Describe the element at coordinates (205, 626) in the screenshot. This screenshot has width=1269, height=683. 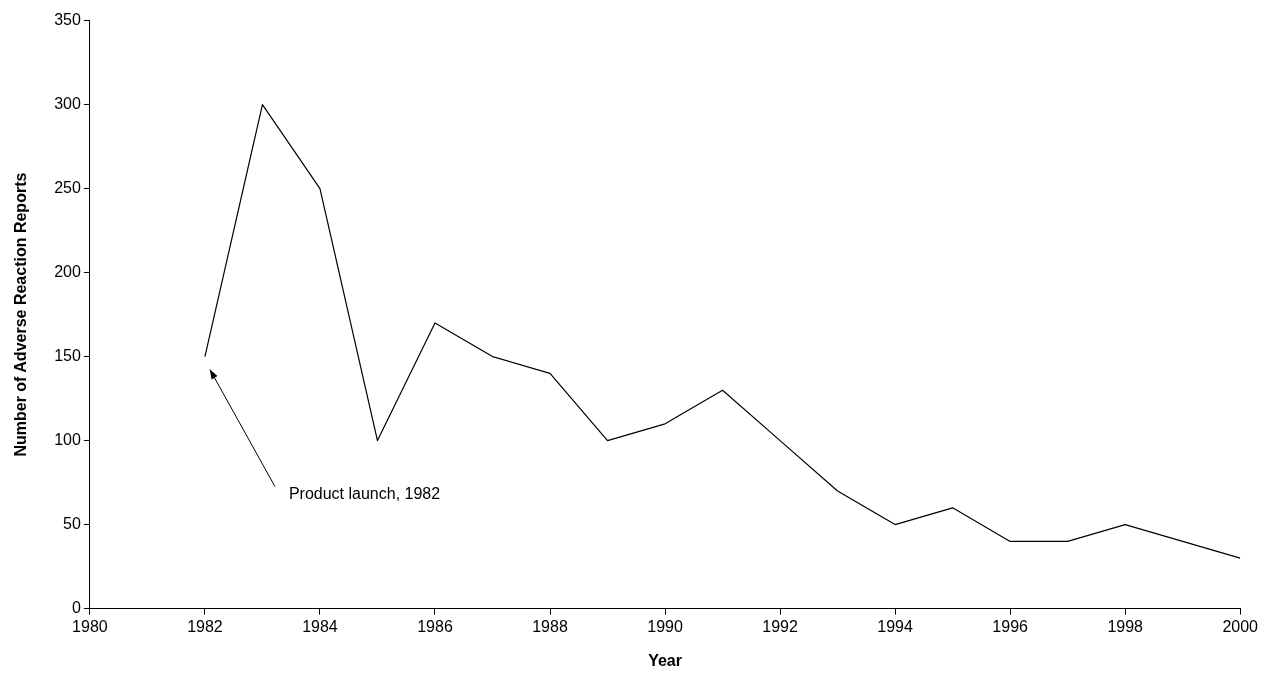
I see `x-tick-label: 1982` at that location.